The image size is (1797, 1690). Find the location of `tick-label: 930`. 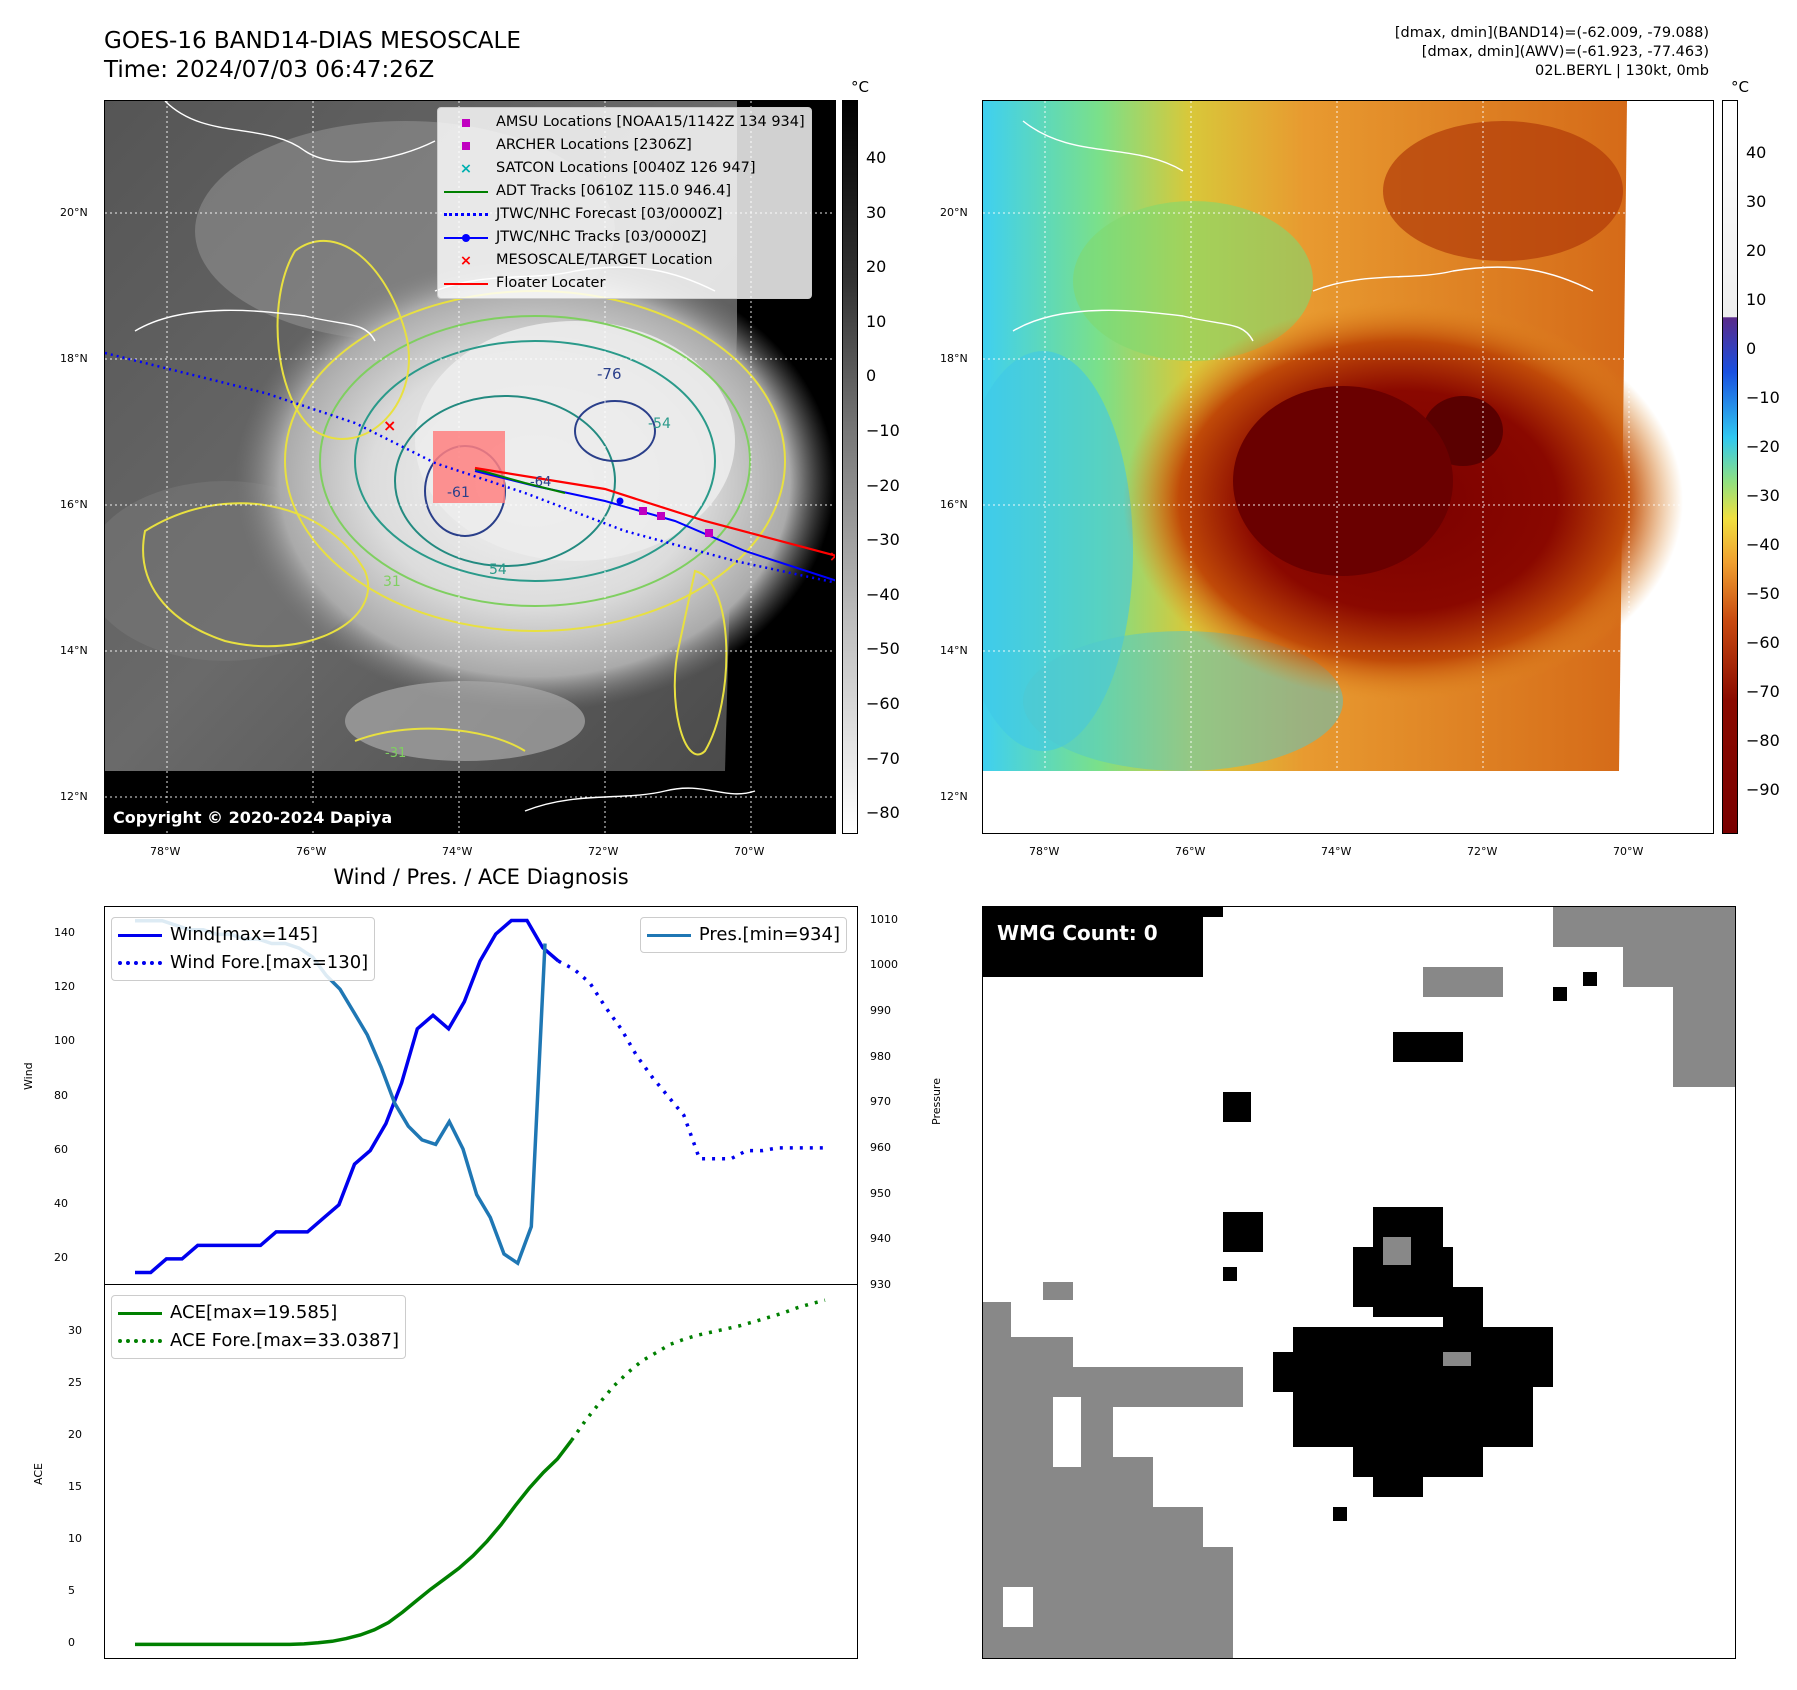

tick-label: 930 is located at coordinates (880, 1284).